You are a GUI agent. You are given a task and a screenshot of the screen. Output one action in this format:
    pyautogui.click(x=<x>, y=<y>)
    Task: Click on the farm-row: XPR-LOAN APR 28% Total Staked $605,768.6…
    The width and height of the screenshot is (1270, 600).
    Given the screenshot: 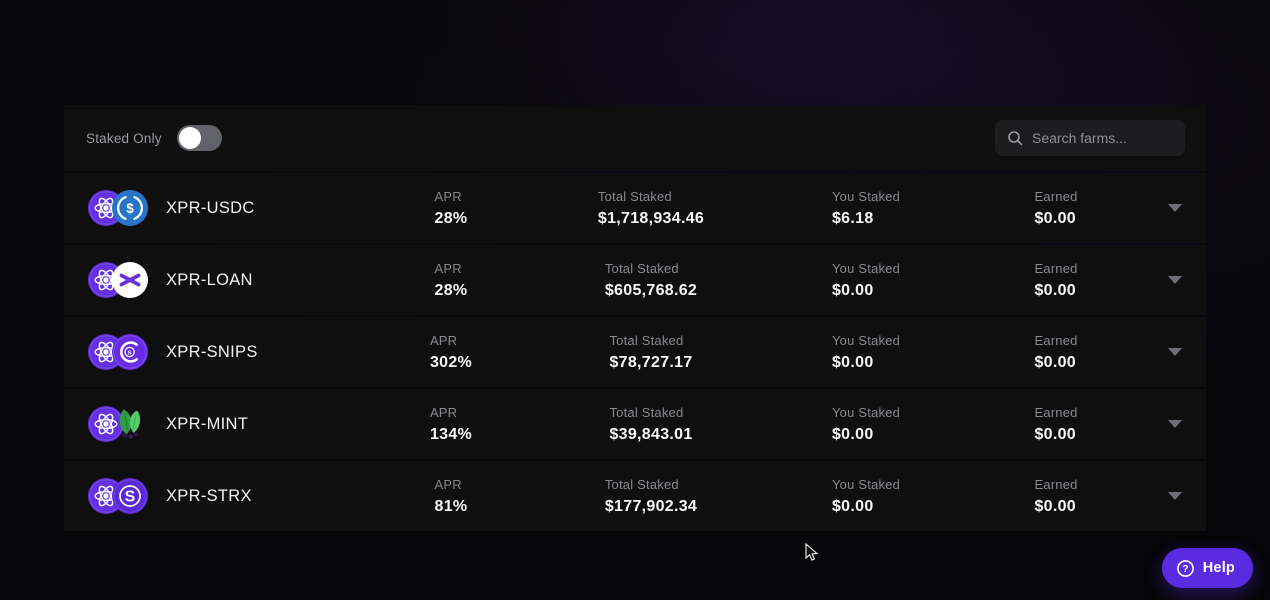 What is the action you would take?
    pyautogui.click(x=635, y=280)
    